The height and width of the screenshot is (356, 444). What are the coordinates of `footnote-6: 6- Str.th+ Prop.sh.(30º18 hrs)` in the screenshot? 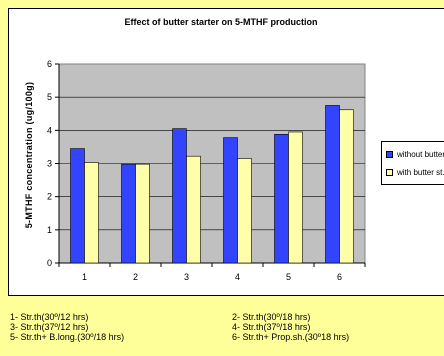 It's located at (291, 337).